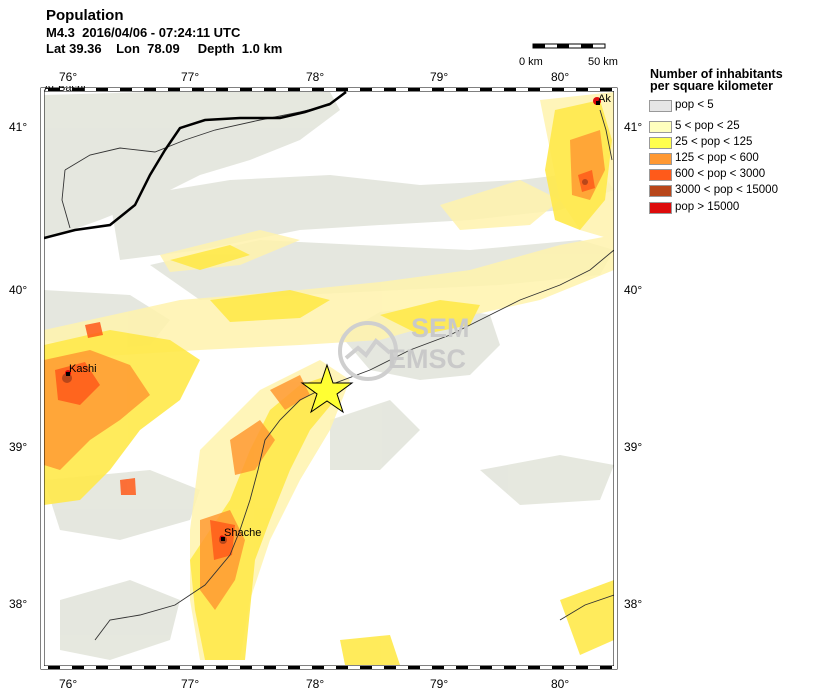 This screenshot has height=699, width=818. Describe the element at coordinates (315, 77) in the screenshot. I see `lon-tick-top-78: 78°` at that location.